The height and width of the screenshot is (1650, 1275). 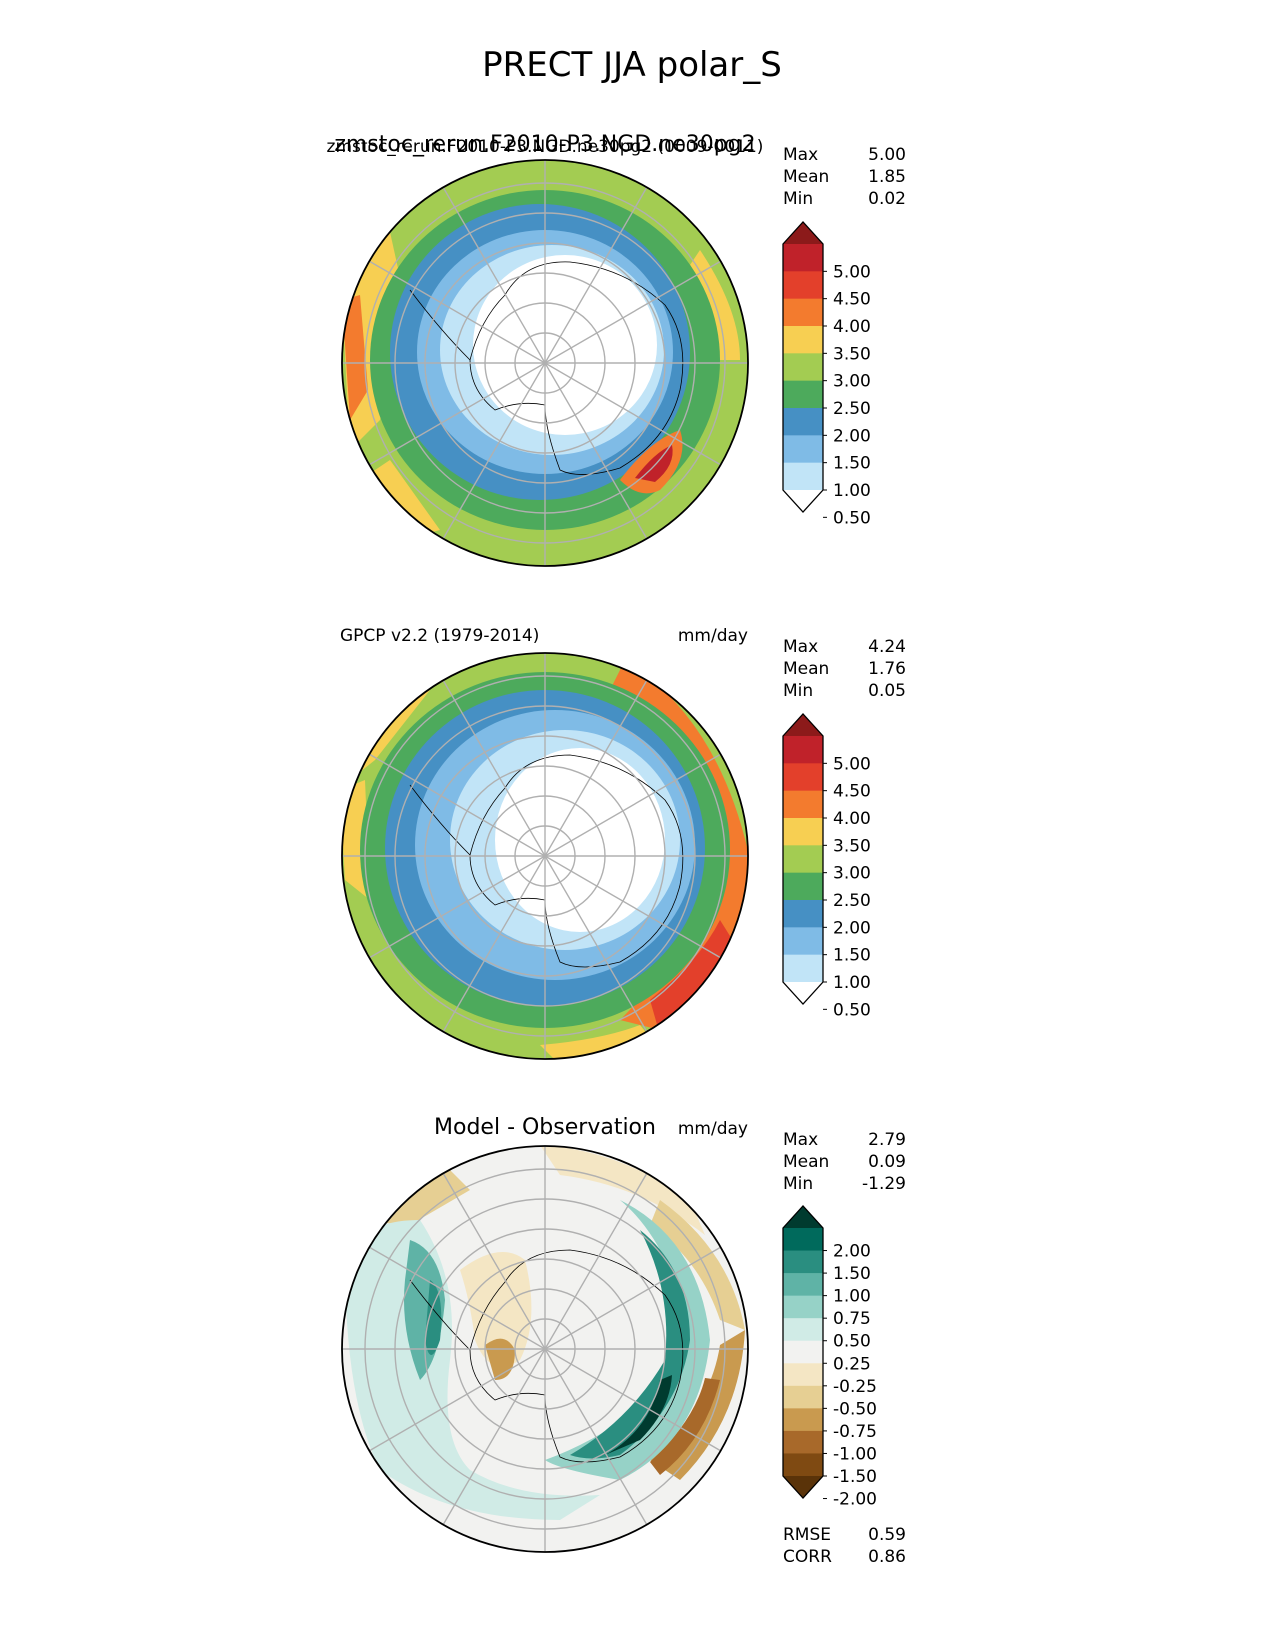 I want to click on colorbar-label: -1.00, so click(x=855, y=1454).